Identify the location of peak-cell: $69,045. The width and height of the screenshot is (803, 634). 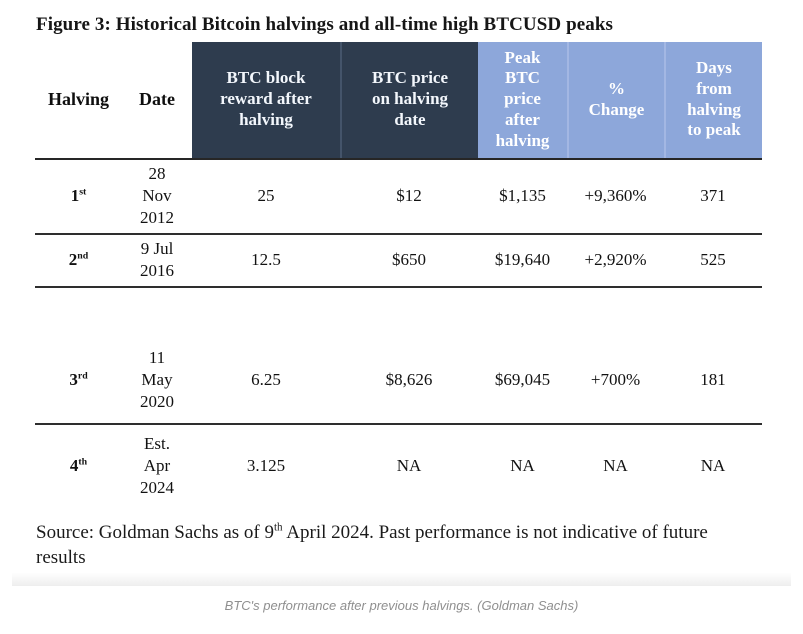
(522, 379).